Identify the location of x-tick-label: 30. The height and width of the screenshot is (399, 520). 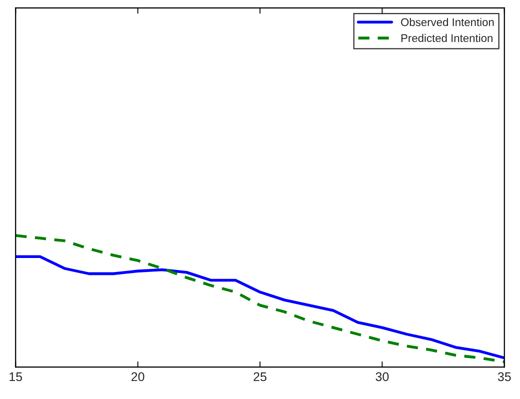
(382, 377).